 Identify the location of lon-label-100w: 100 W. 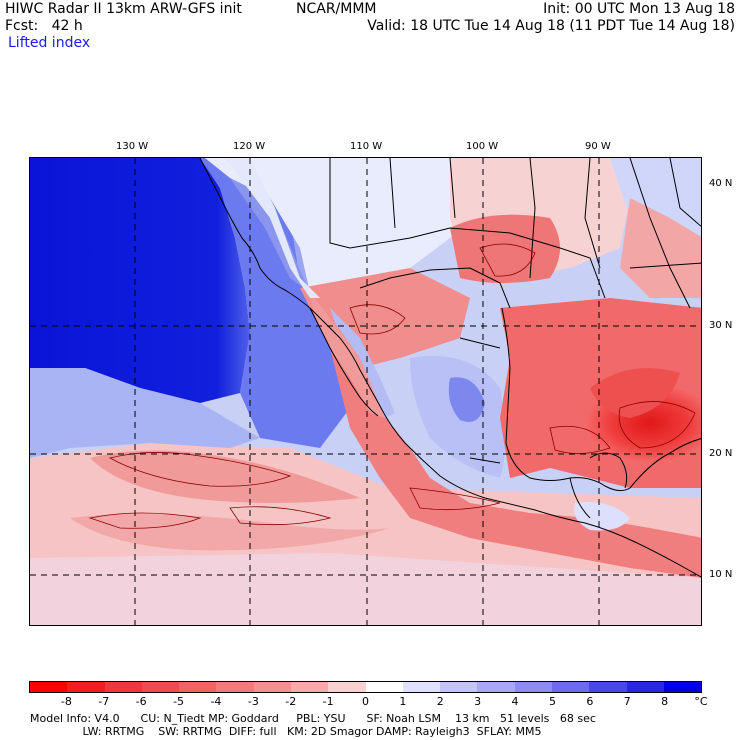
(482, 146).